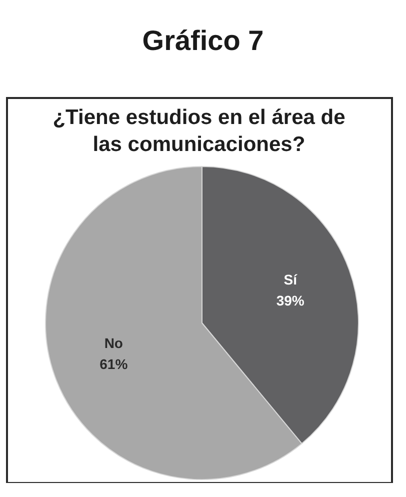 This screenshot has width=406, height=497. Describe the element at coordinates (199, 131) in the screenshot. I see `chart-subtitle: ¿Tiene estudios en el área de las comunicaciones?` at that location.